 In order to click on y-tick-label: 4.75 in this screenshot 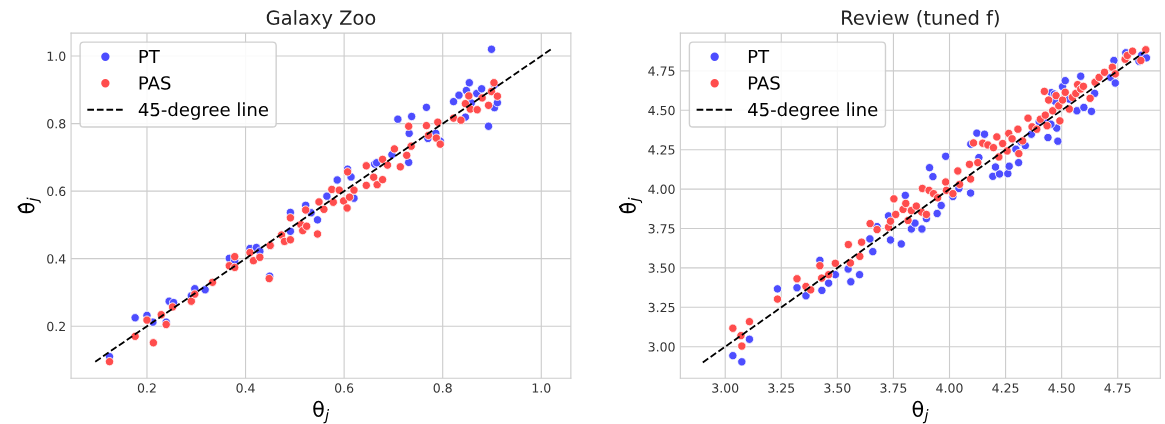, I will do `click(661, 71)`.